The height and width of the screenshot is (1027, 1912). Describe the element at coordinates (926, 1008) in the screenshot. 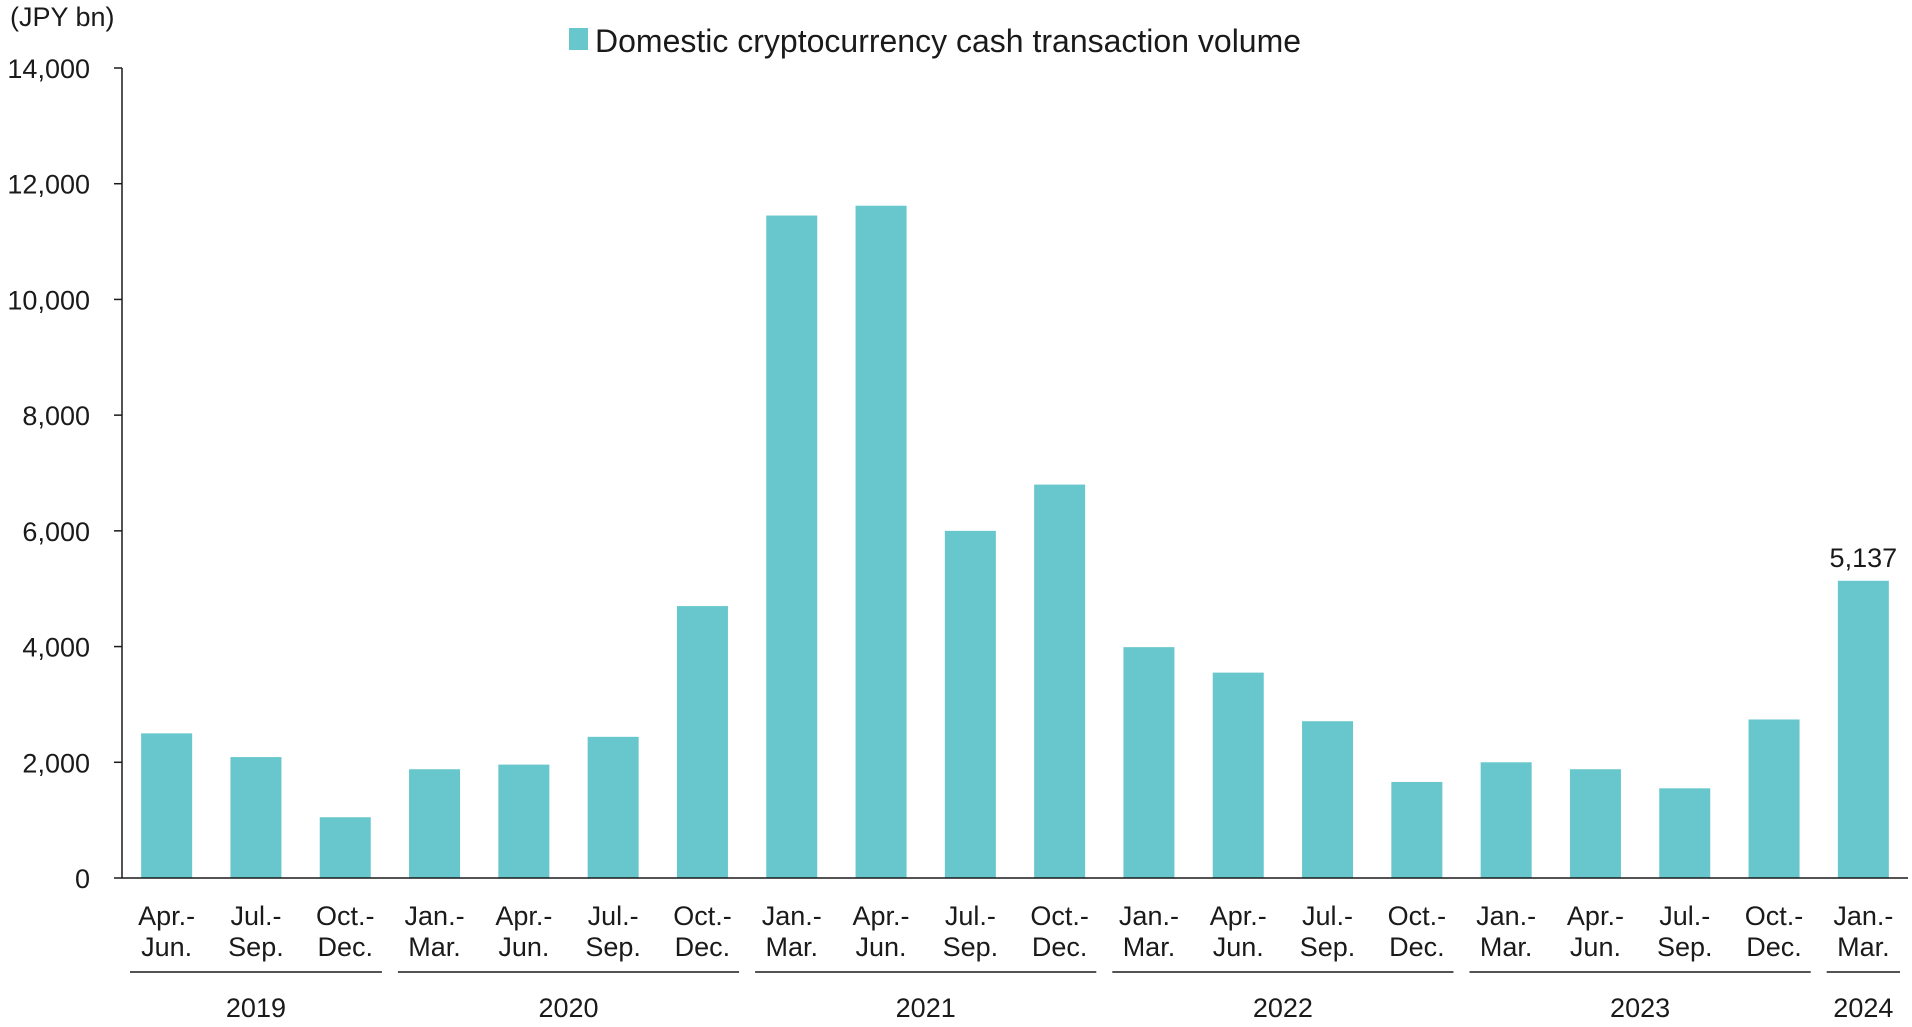

I see `year-group-label: 2021` at that location.